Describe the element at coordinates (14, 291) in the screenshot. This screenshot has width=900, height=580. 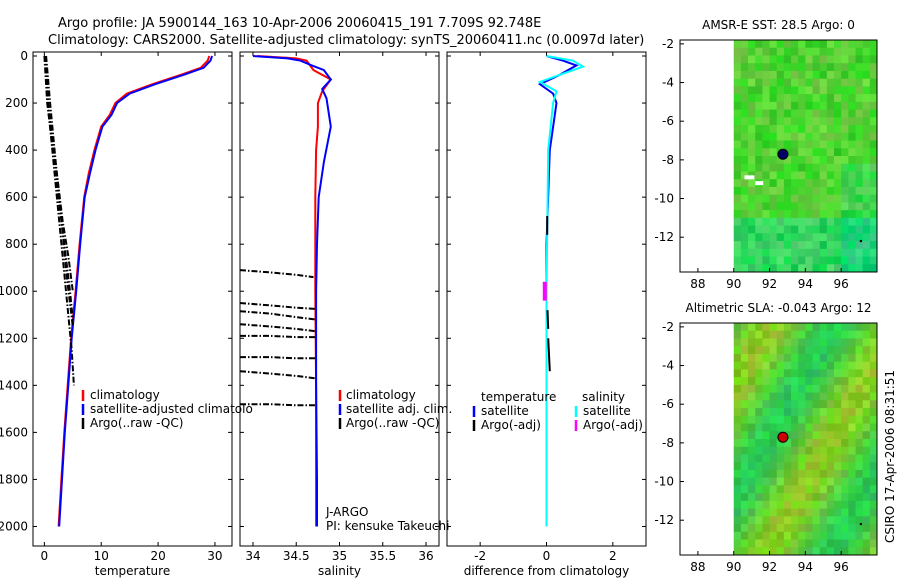
I see `temperature-ytick-label: 1000` at that location.